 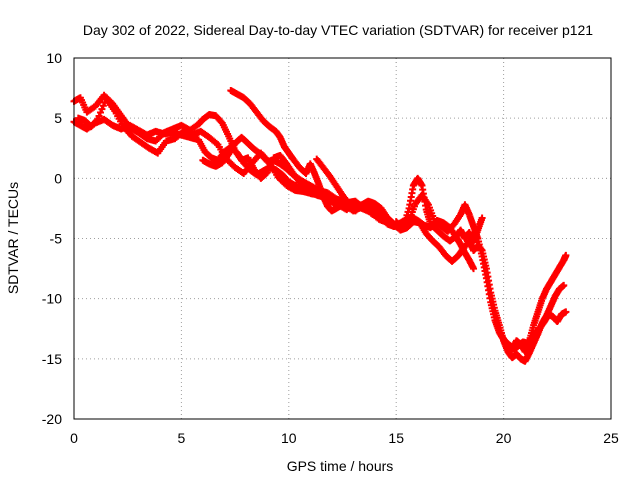 What do you see at coordinates (13, 238) in the screenshot?
I see `y-axis-title: SDTVAR / TECUs` at bounding box center [13, 238].